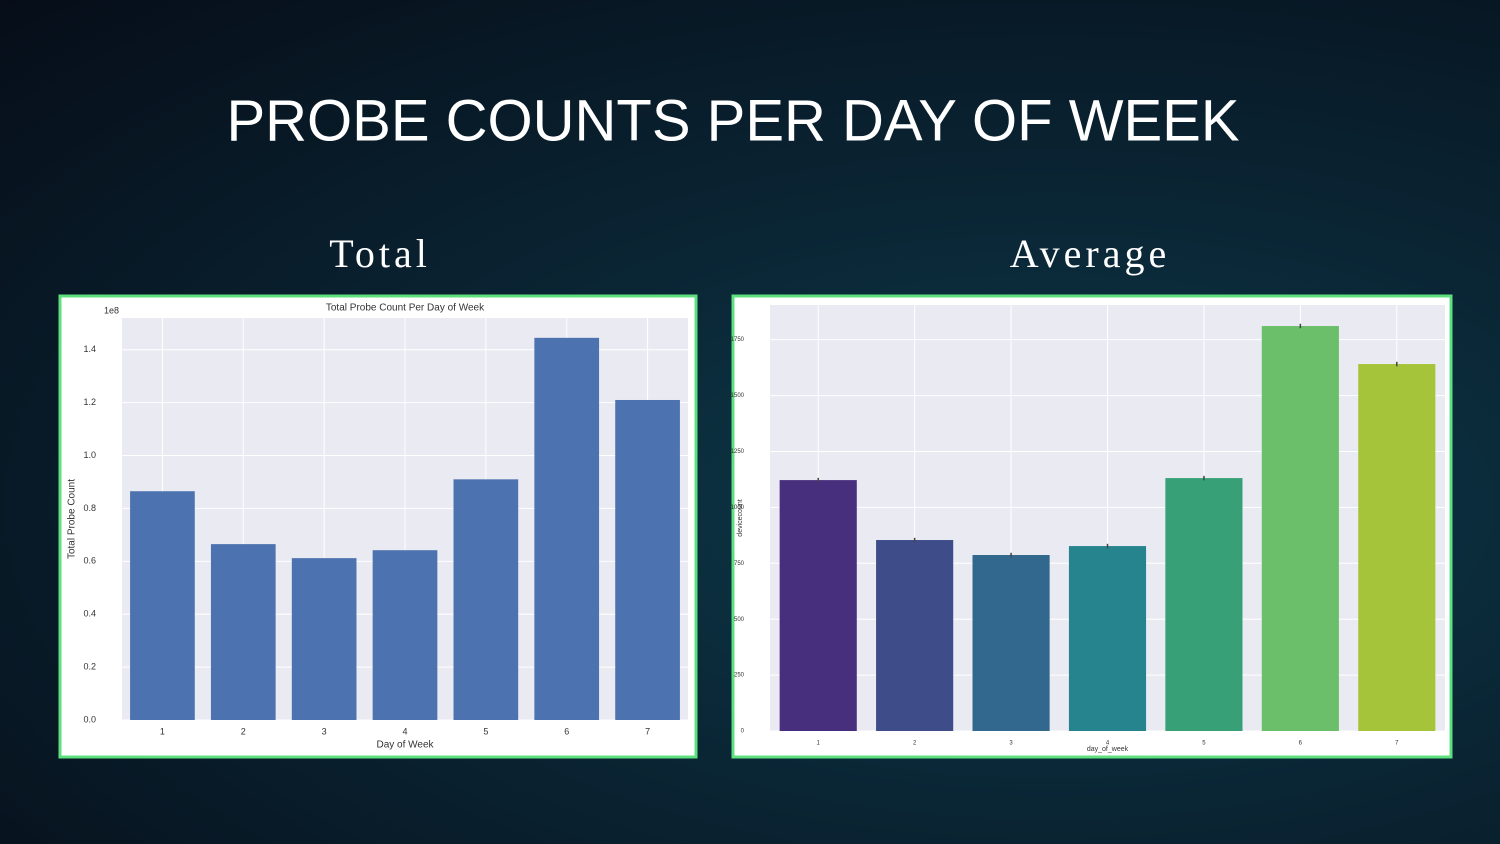 The height and width of the screenshot is (844, 1500). Describe the element at coordinates (738, 340) in the screenshot. I see `y-tick-label: 1750` at that location.